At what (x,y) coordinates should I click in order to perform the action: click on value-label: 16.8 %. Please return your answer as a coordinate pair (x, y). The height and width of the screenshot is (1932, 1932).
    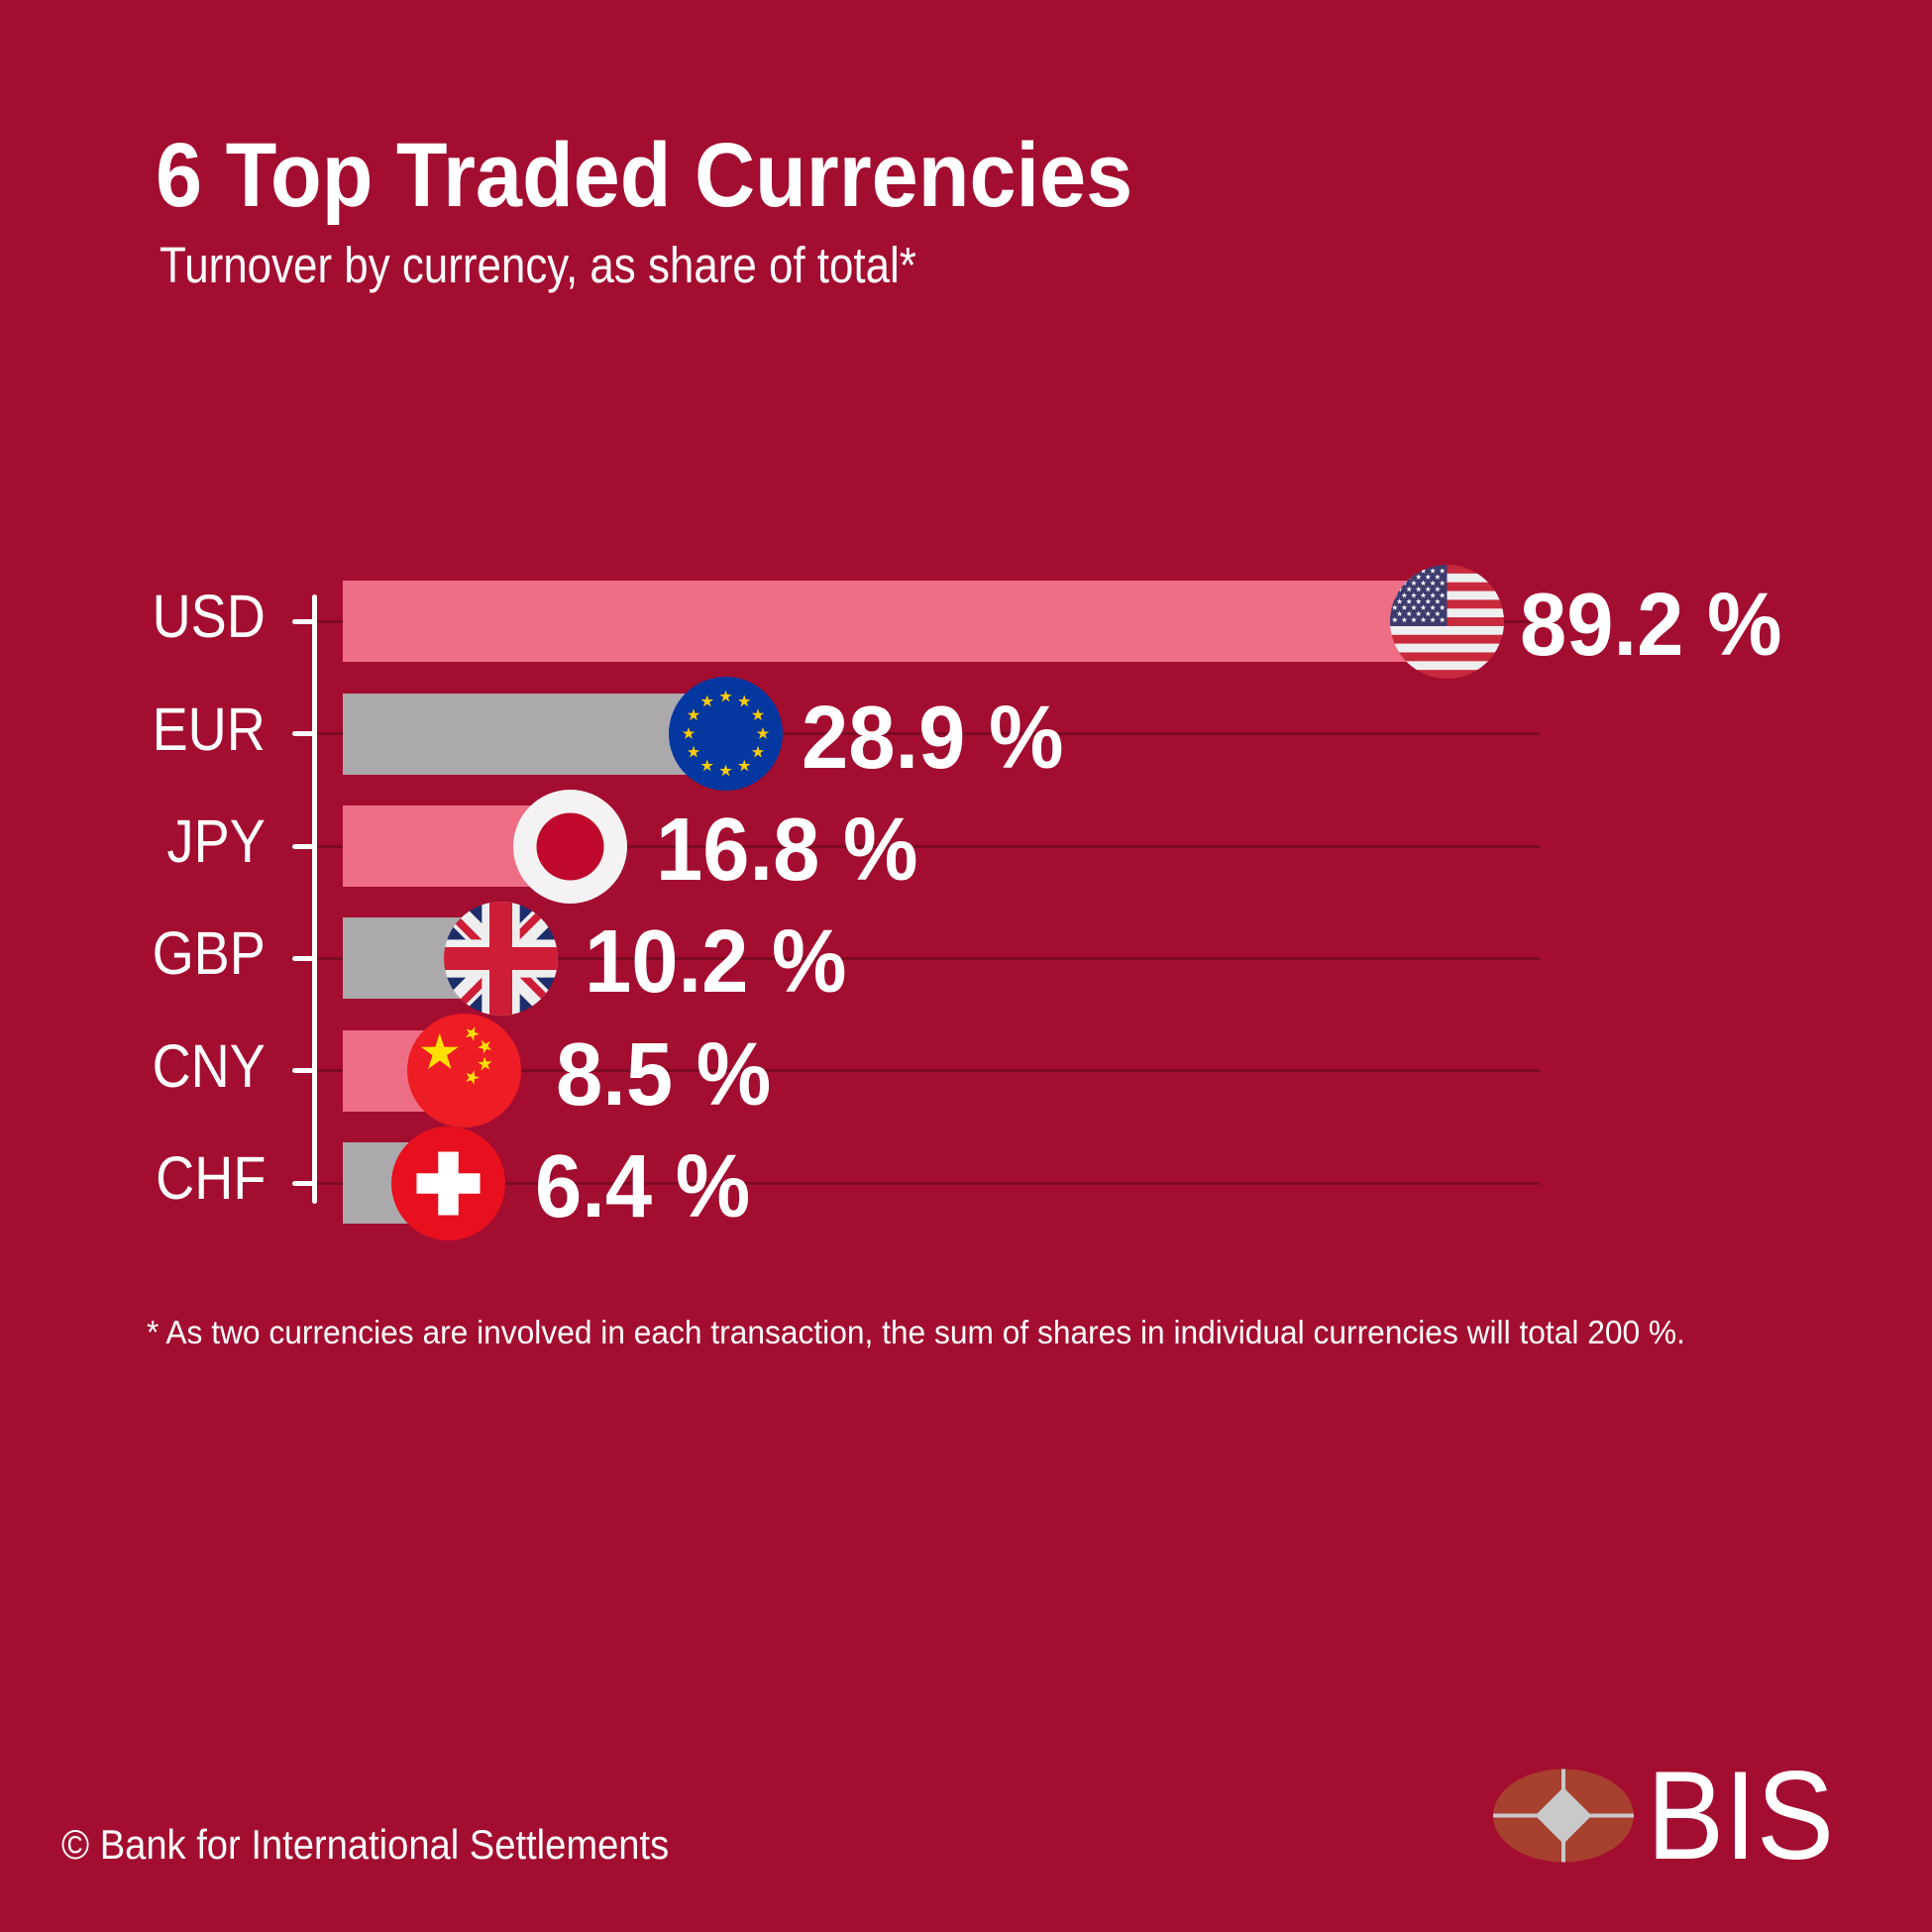
    Looking at the image, I should click on (794, 850).